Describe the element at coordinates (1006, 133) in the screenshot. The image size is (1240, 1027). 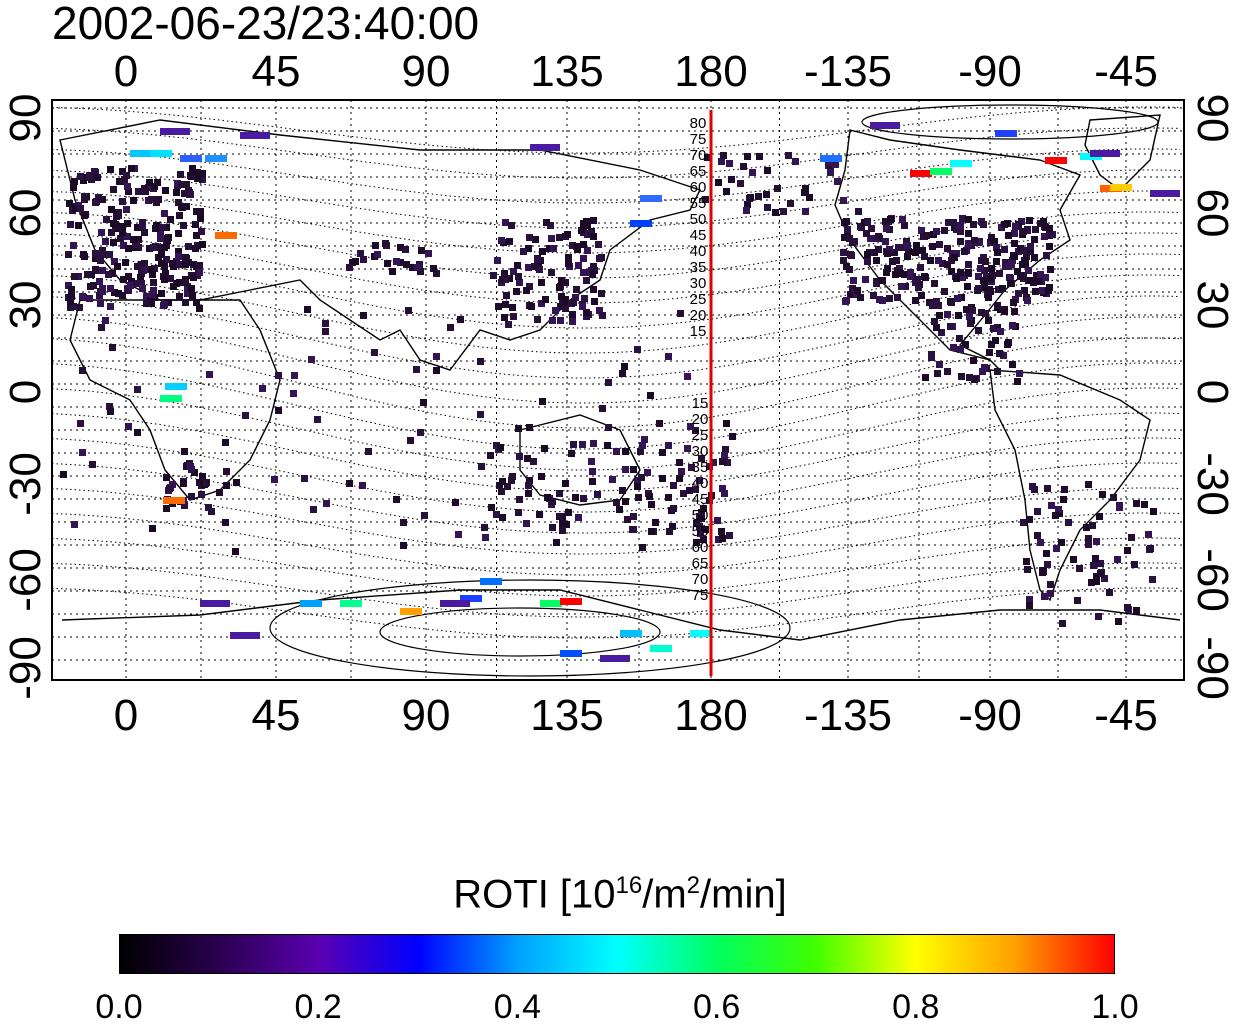
I see `roti-cell-high` at that location.